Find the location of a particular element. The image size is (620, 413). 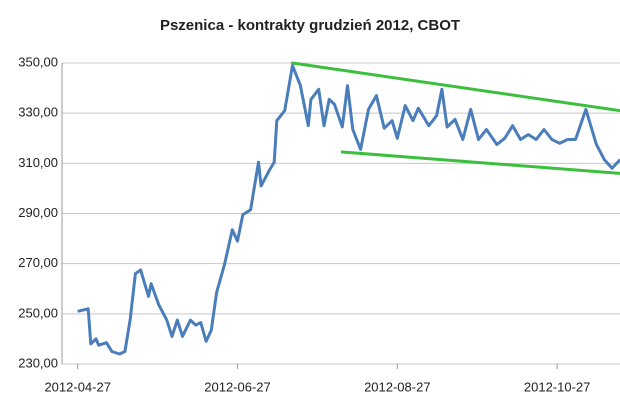

y-tick-label: 270,00 is located at coordinates (38, 262).